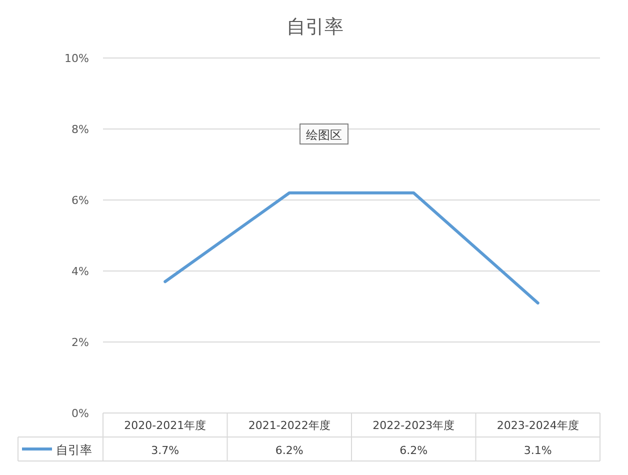  I want to click on legend-label: 自引率, so click(74, 450).